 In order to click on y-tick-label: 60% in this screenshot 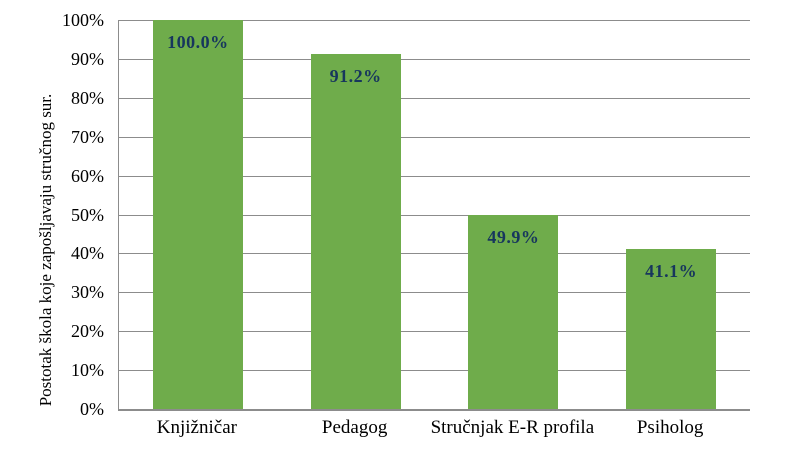, I will do `click(87, 175)`.